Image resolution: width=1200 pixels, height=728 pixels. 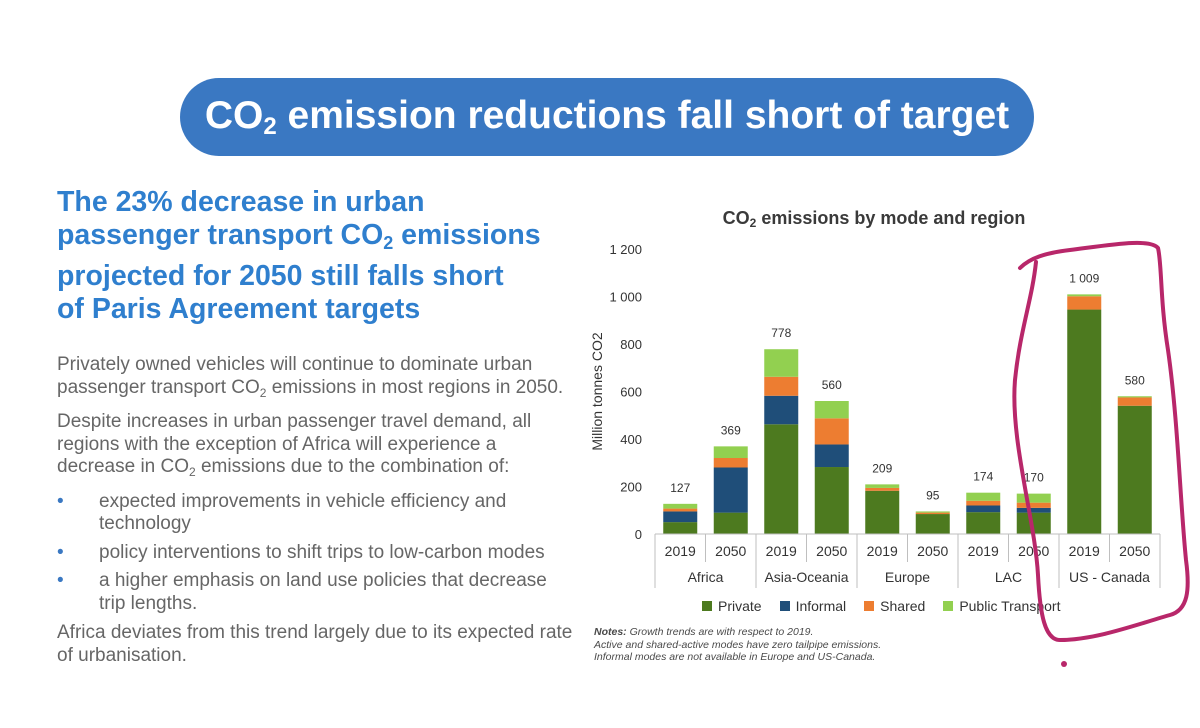 I want to click on legend-item: Shared, so click(x=894, y=606).